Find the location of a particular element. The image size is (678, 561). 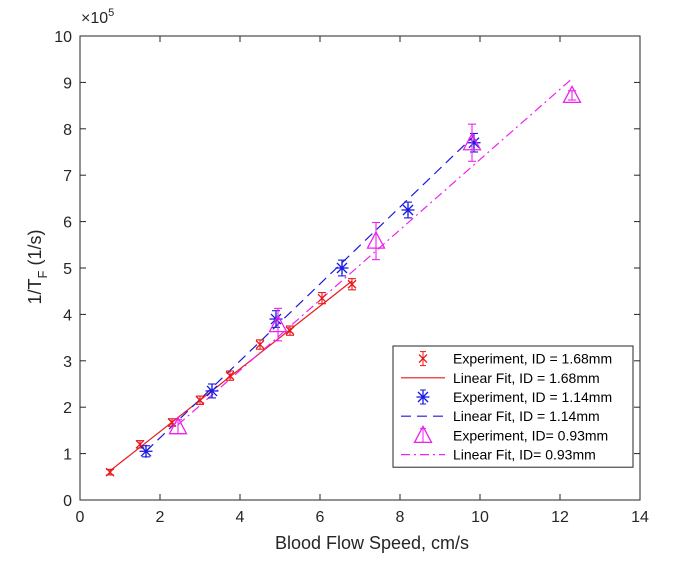

y-axis-title-subscript: F is located at coordinates (42, 274).